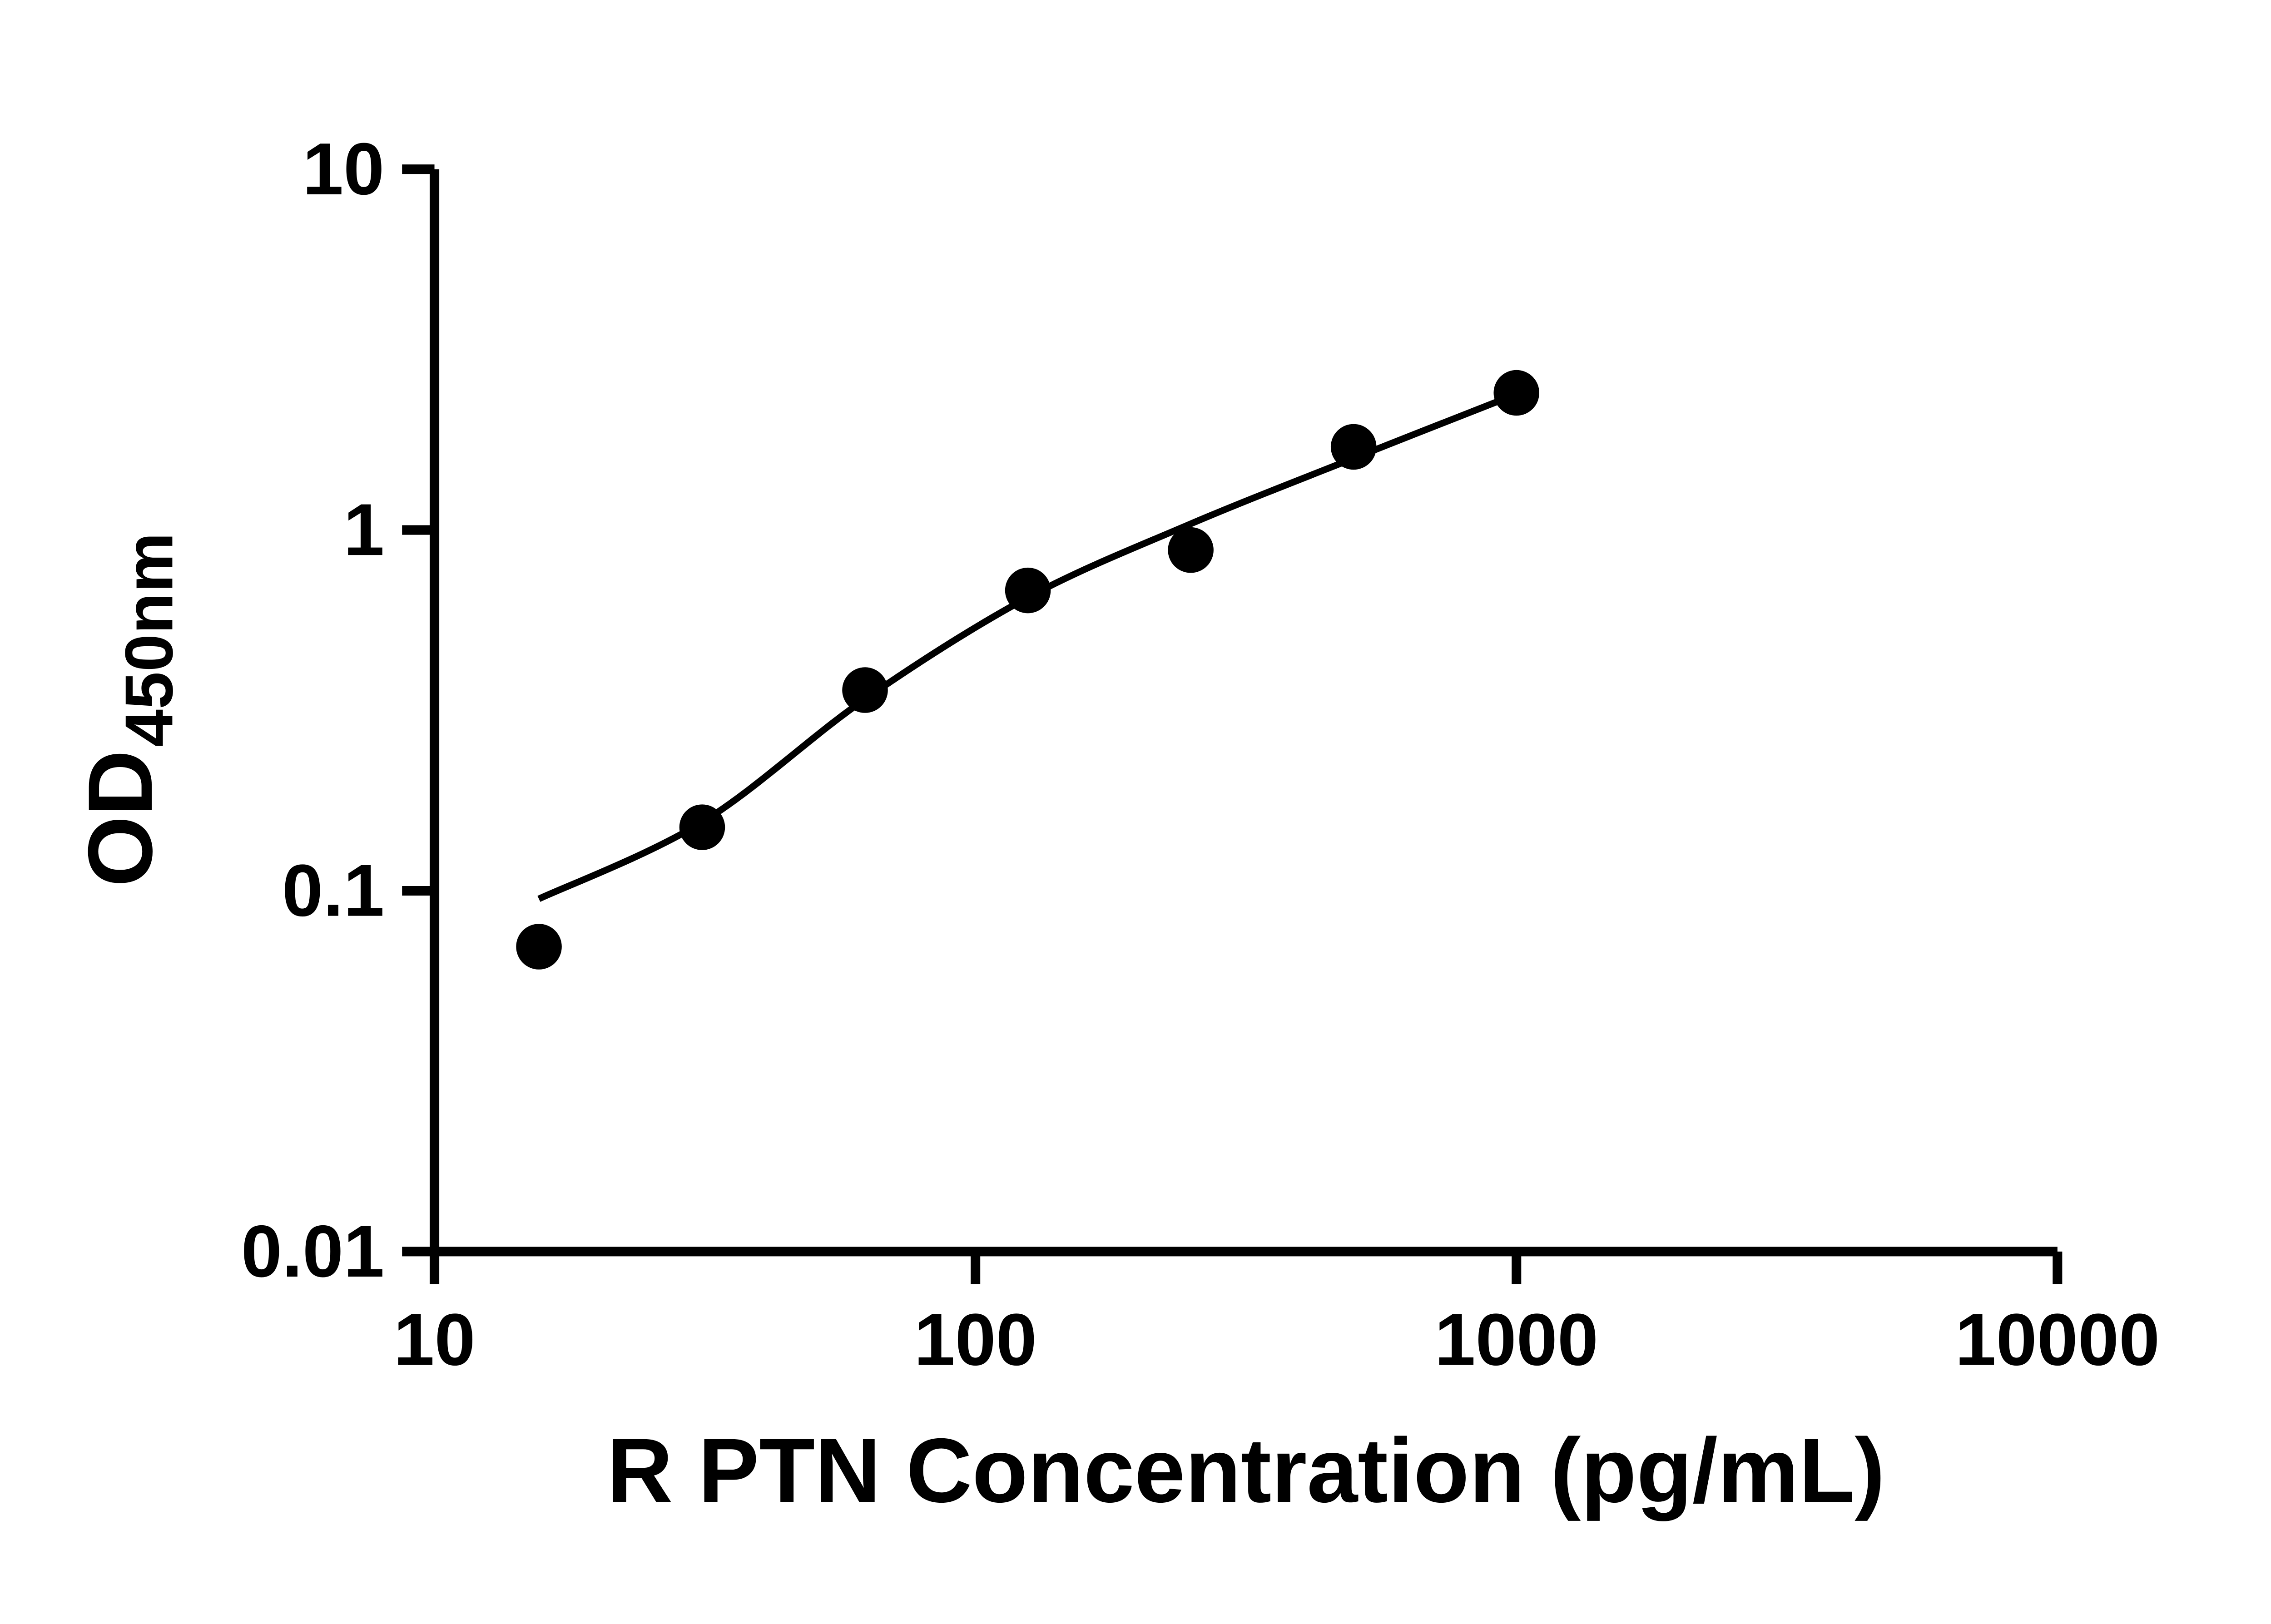  I want to click on y-axis-title-main: OD, so click(120, 818).